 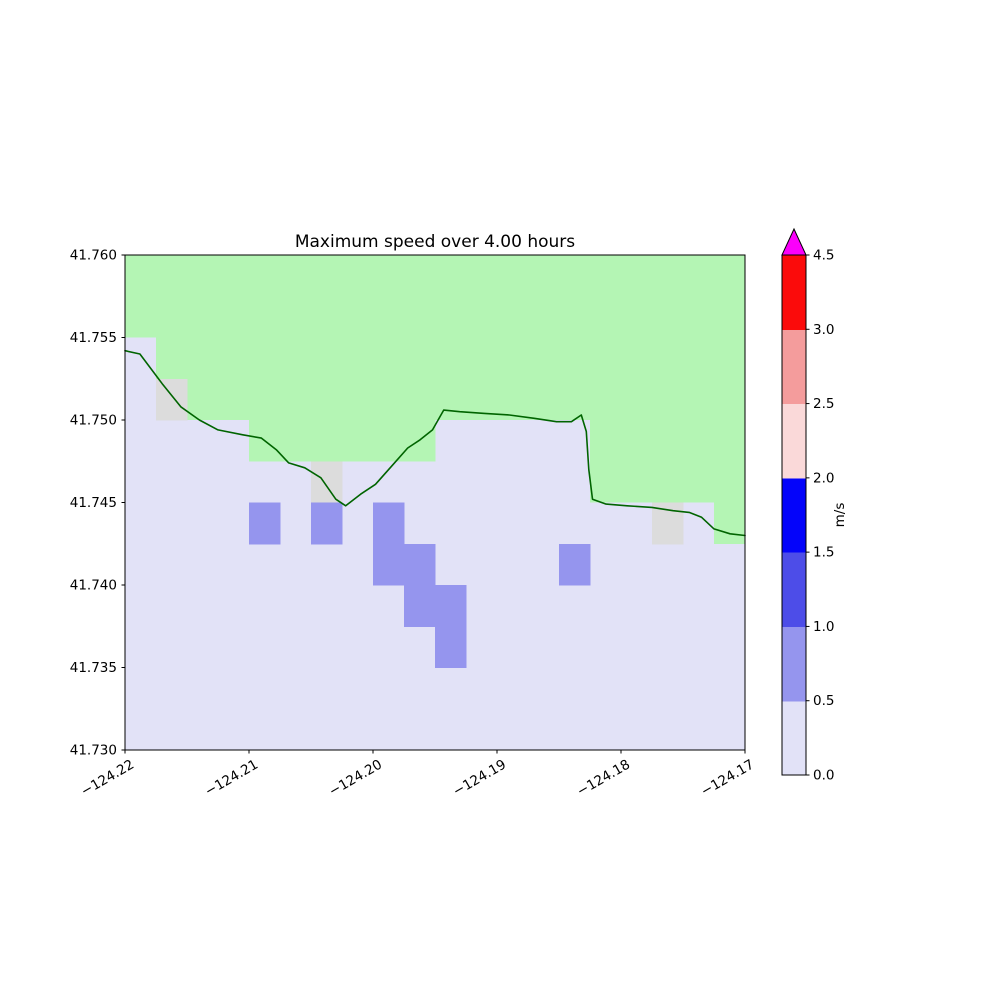 What do you see at coordinates (479, 778) in the screenshot?
I see `x-tick-label: −124.19` at bounding box center [479, 778].